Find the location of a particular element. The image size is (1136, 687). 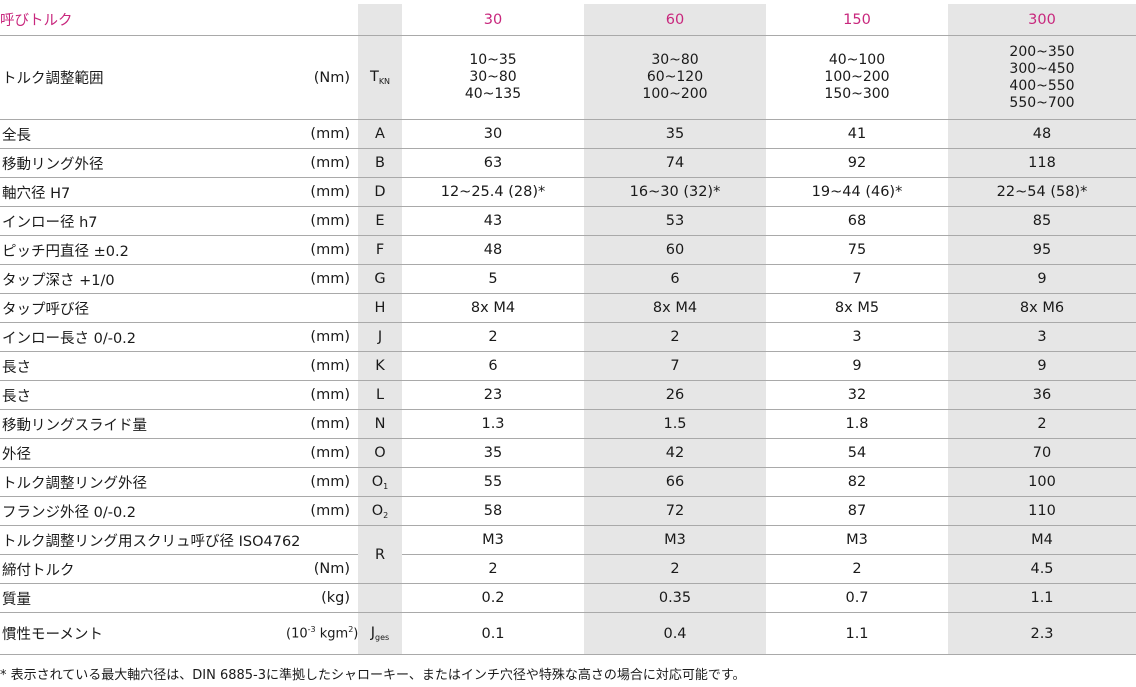

symbol-text: L is located at coordinates (380, 394).